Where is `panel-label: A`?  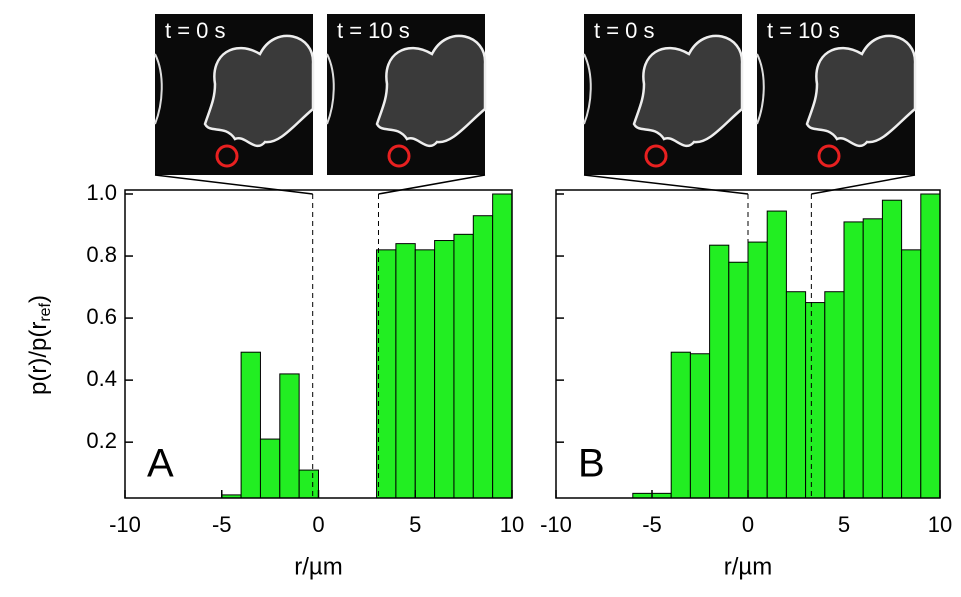 panel-label: A is located at coordinates (160, 464).